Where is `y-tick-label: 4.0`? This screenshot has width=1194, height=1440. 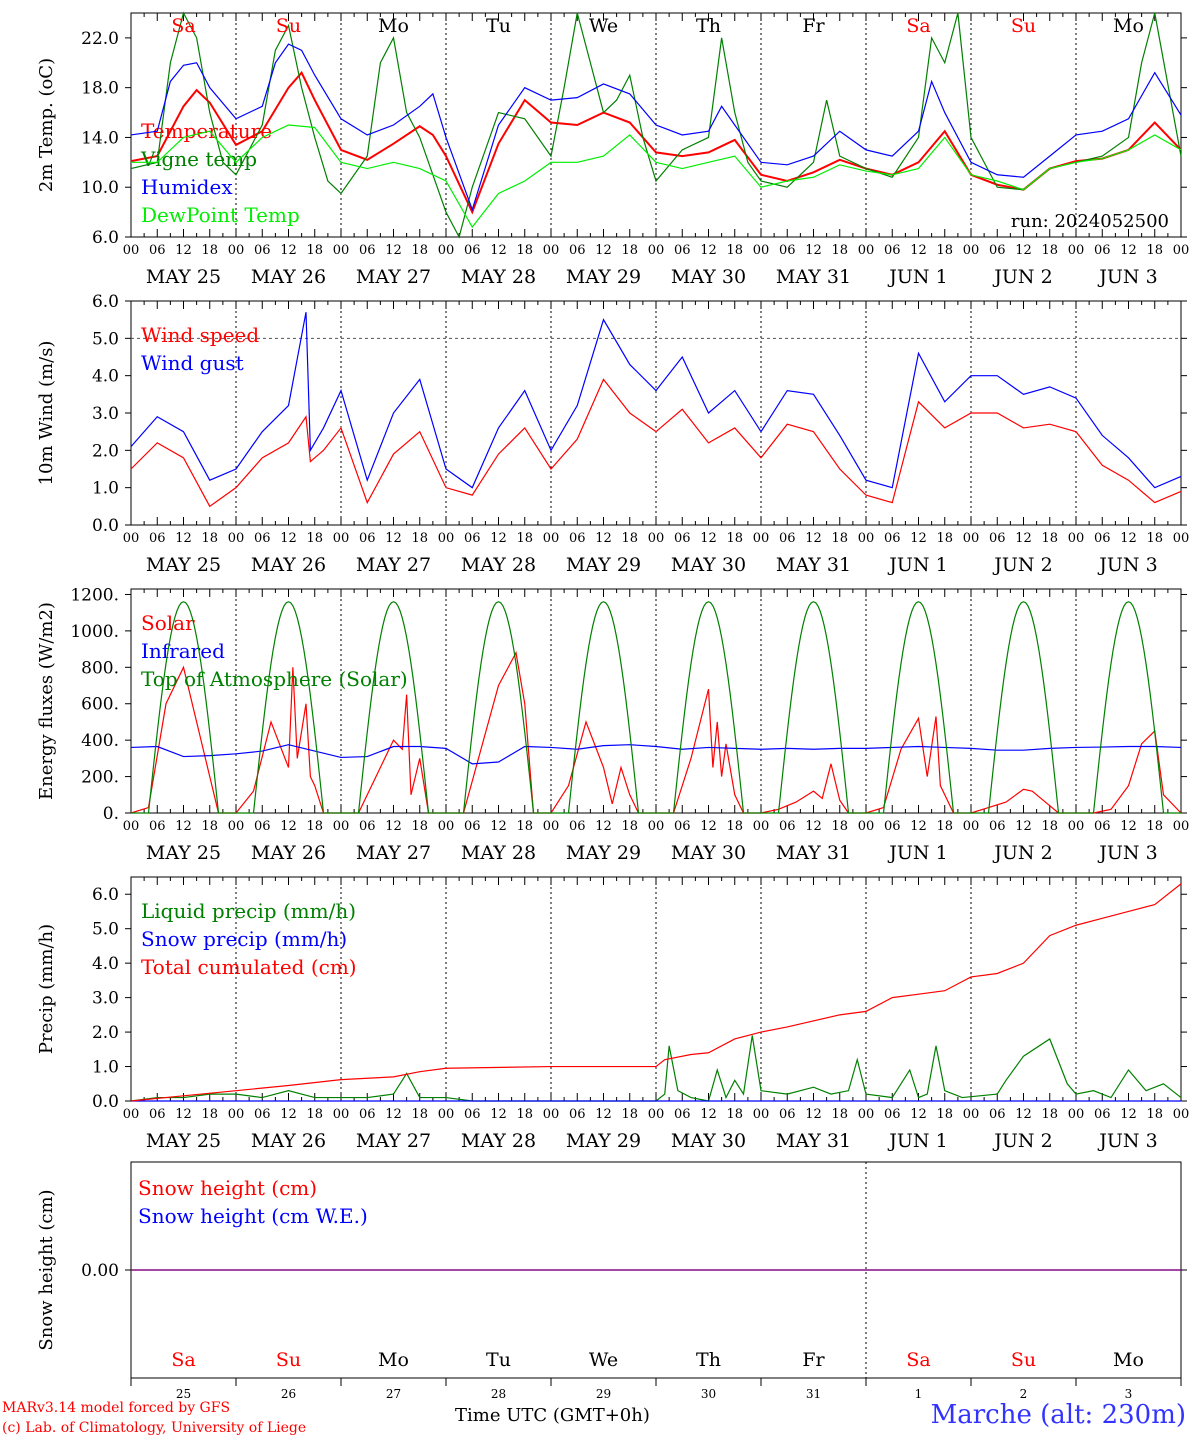 y-tick-label: 4.0 is located at coordinates (105, 964).